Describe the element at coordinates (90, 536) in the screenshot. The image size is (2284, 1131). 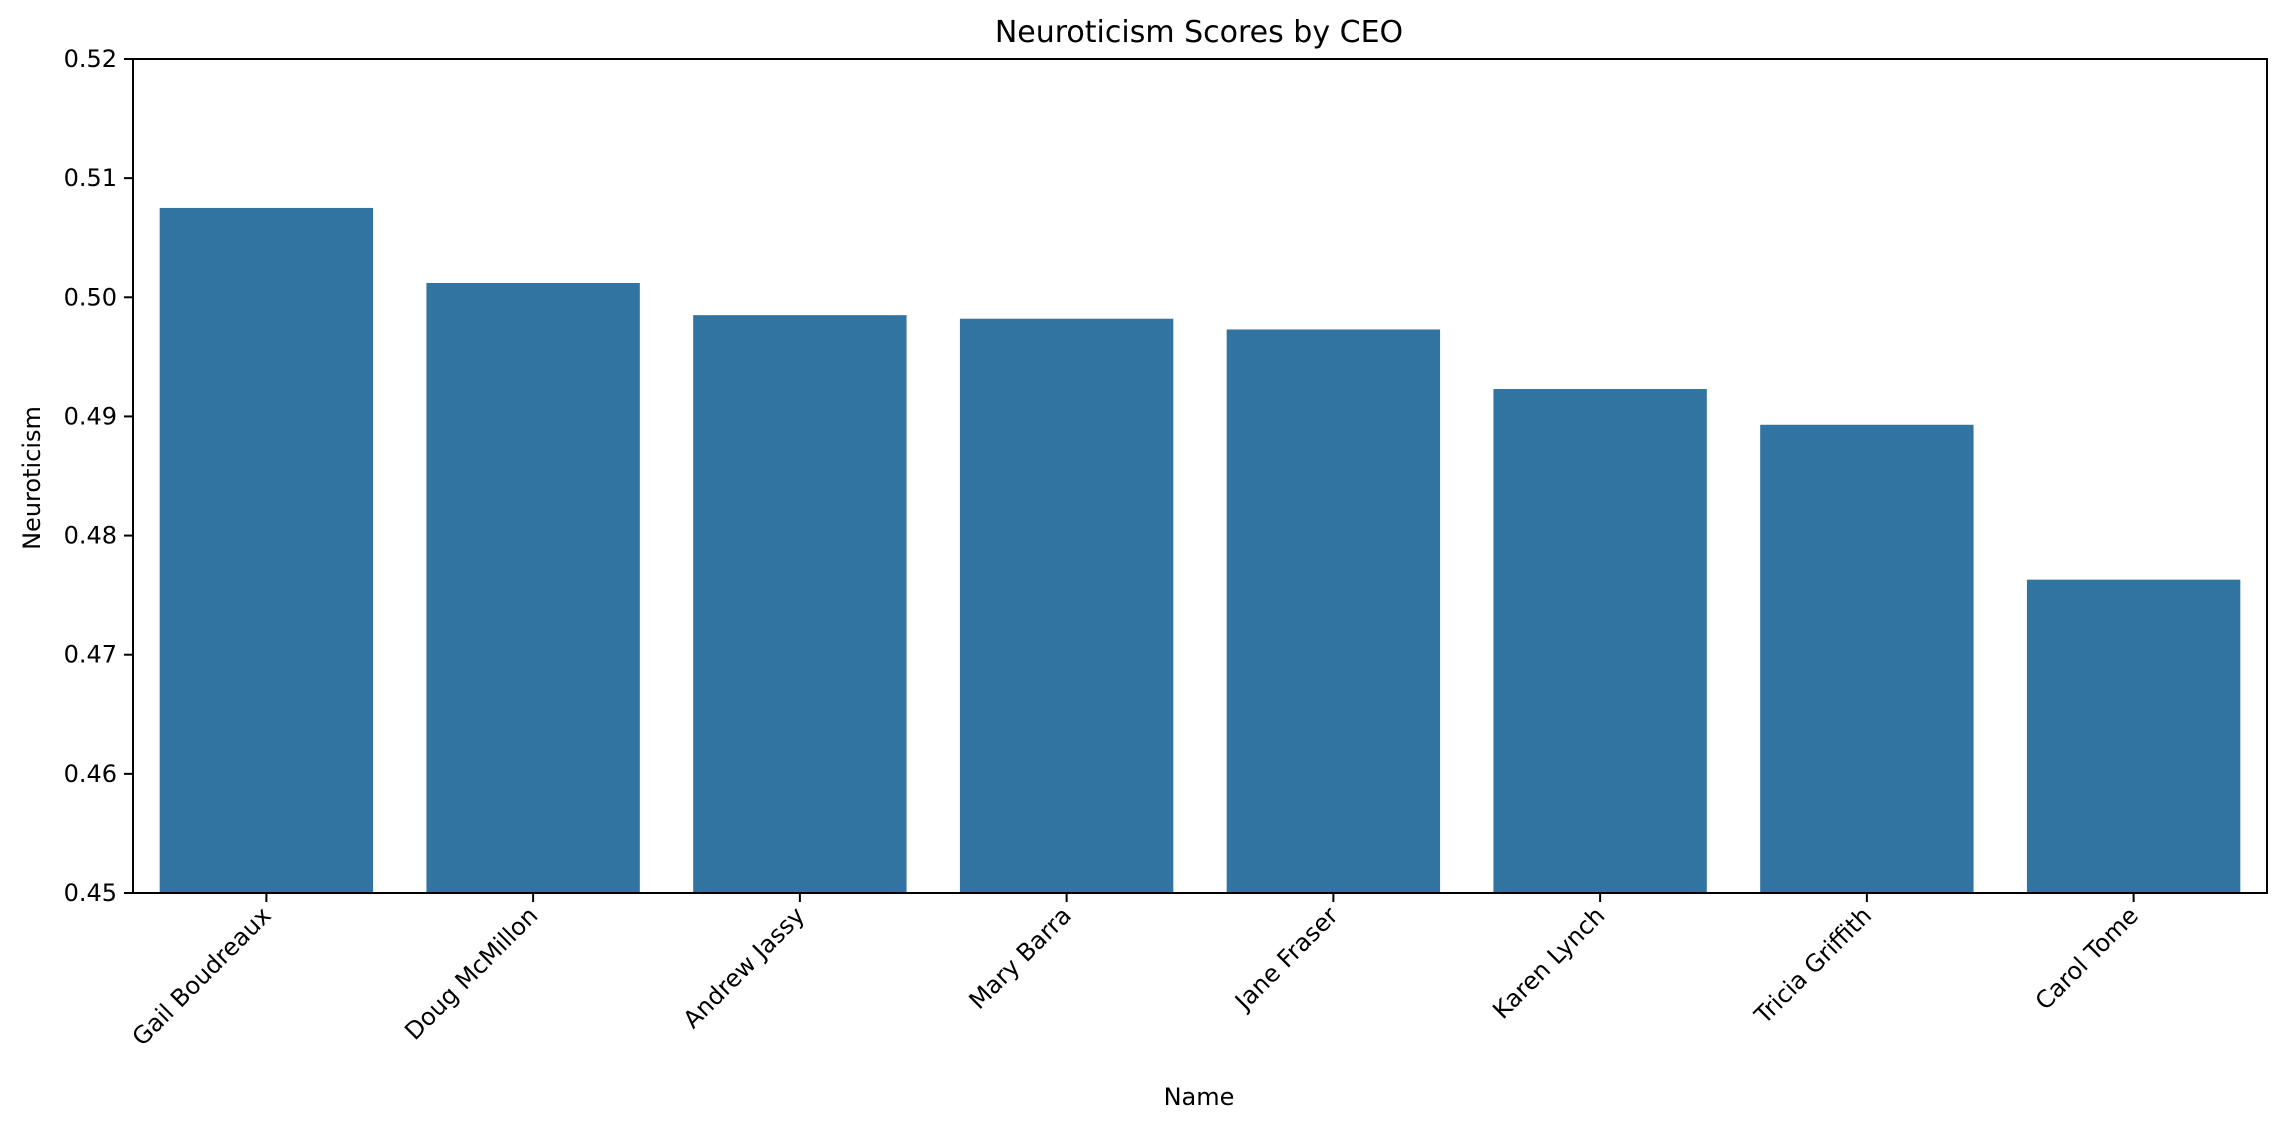
I see `y-tick-label: 0.48` at that location.